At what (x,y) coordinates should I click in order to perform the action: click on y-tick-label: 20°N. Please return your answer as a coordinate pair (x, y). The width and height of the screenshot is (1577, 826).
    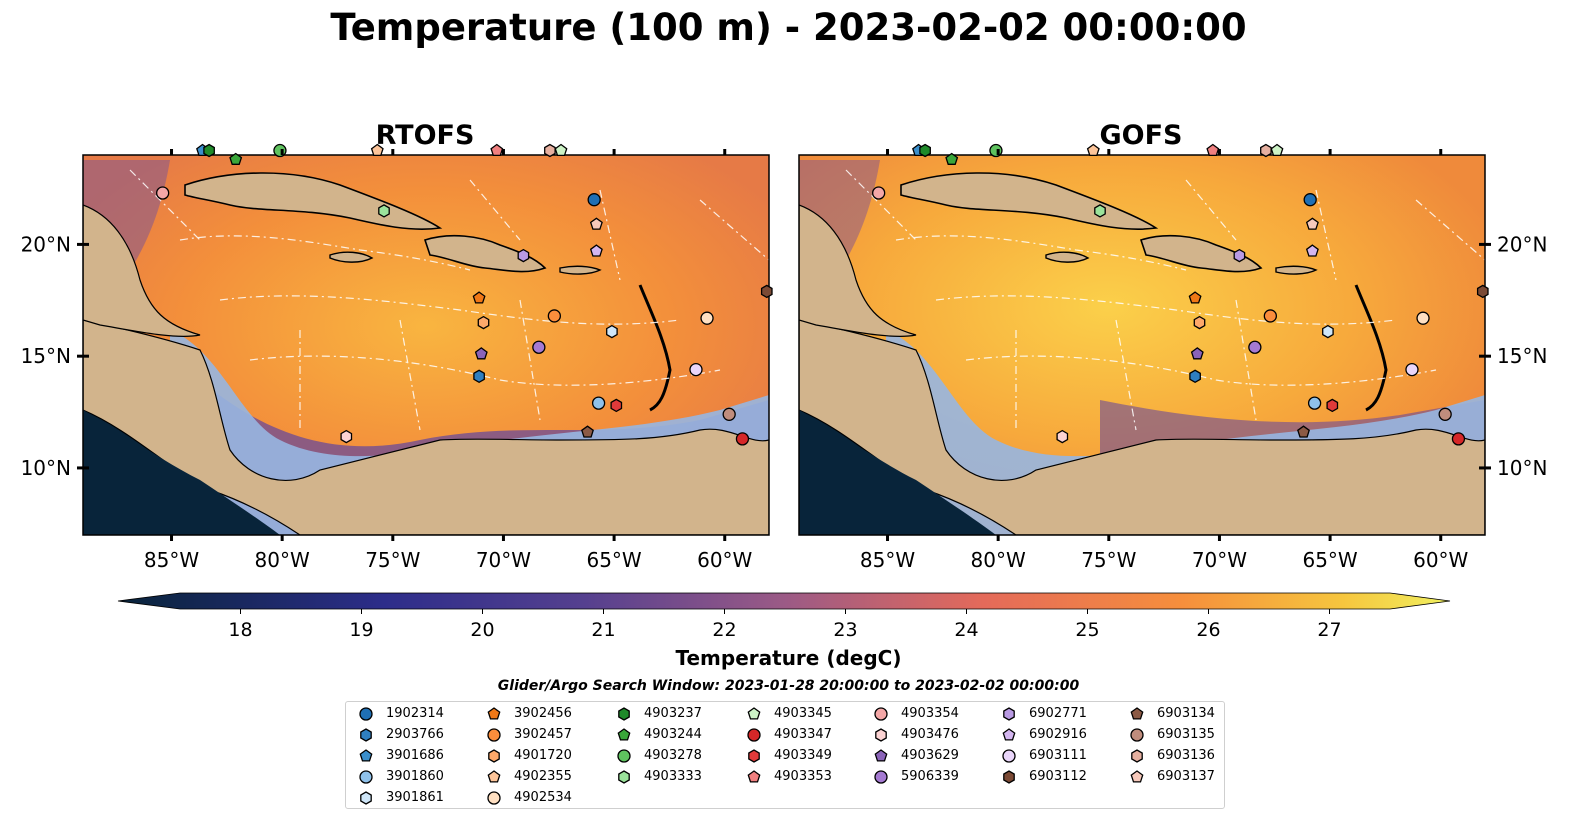
    Looking at the image, I should click on (1522, 244).